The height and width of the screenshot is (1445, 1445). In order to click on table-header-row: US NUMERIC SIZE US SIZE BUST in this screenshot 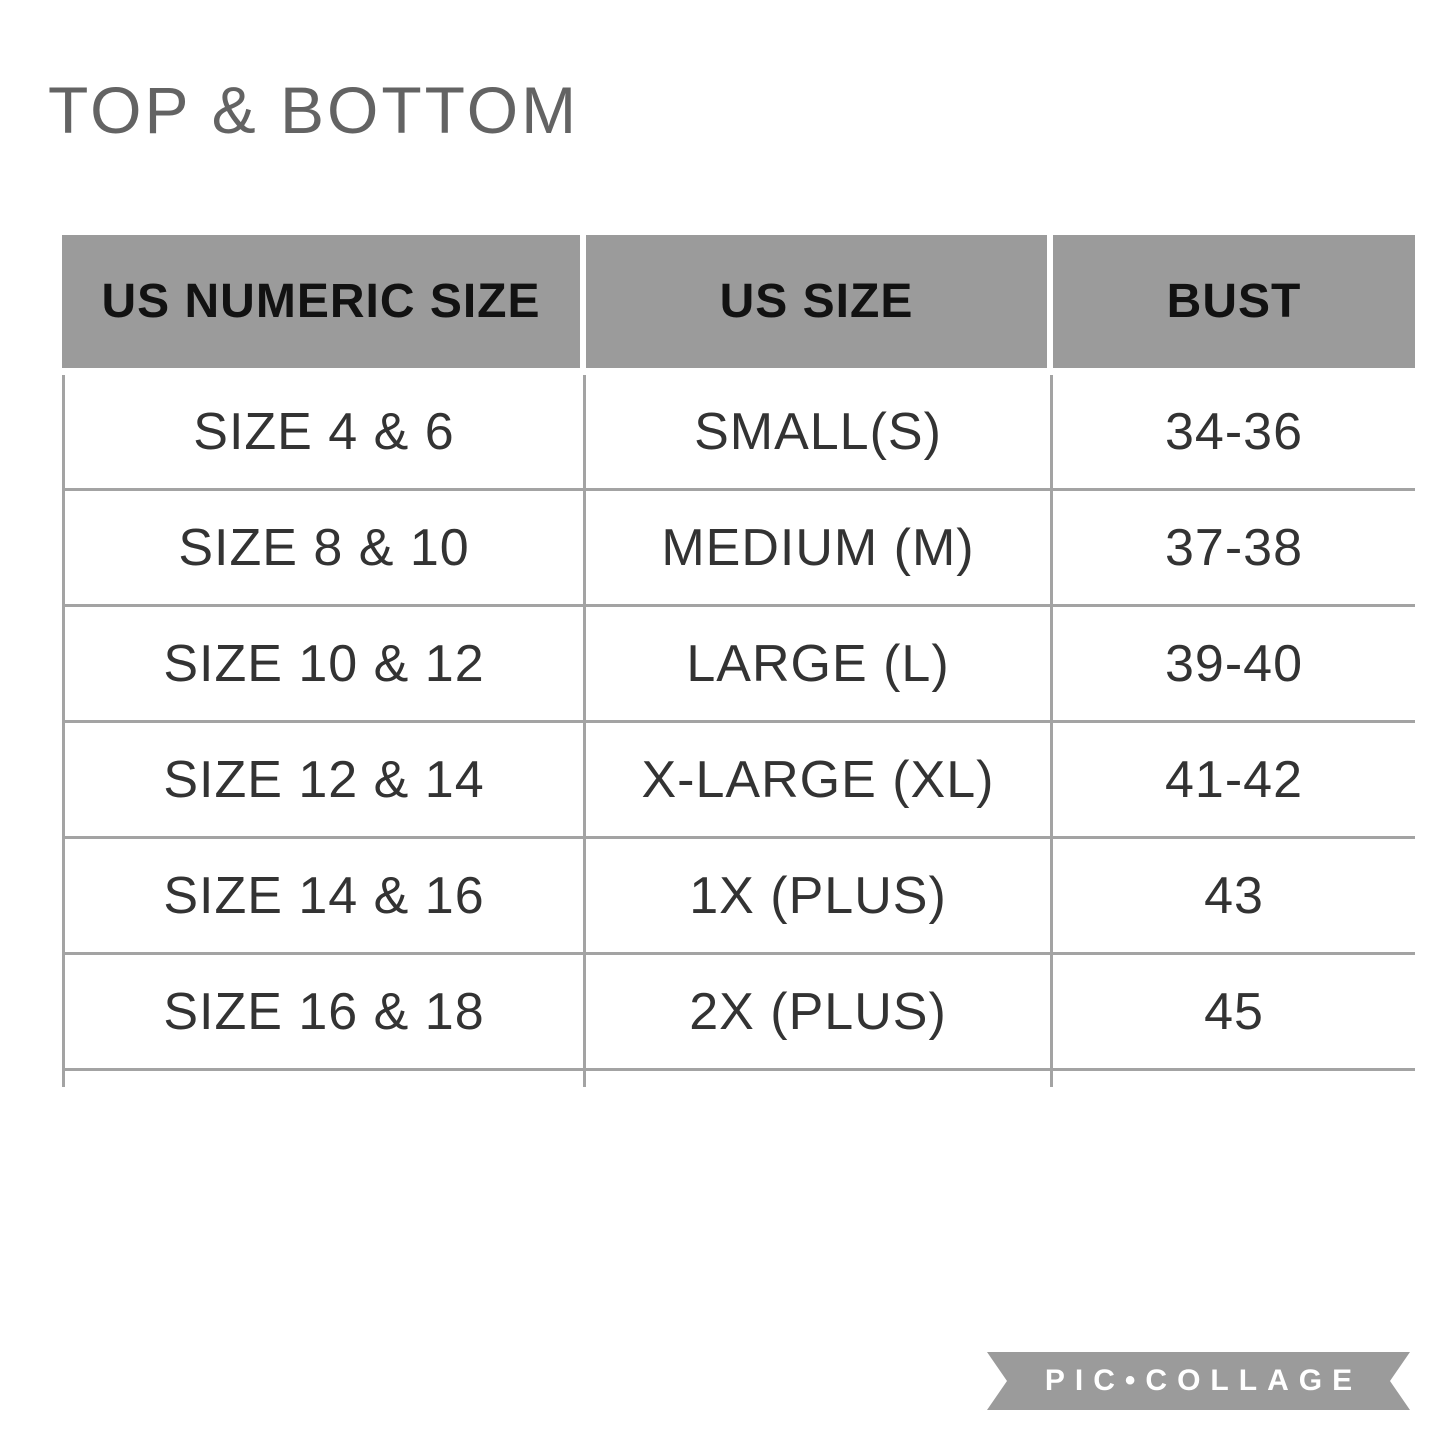, I will do `click(738, 301)`.